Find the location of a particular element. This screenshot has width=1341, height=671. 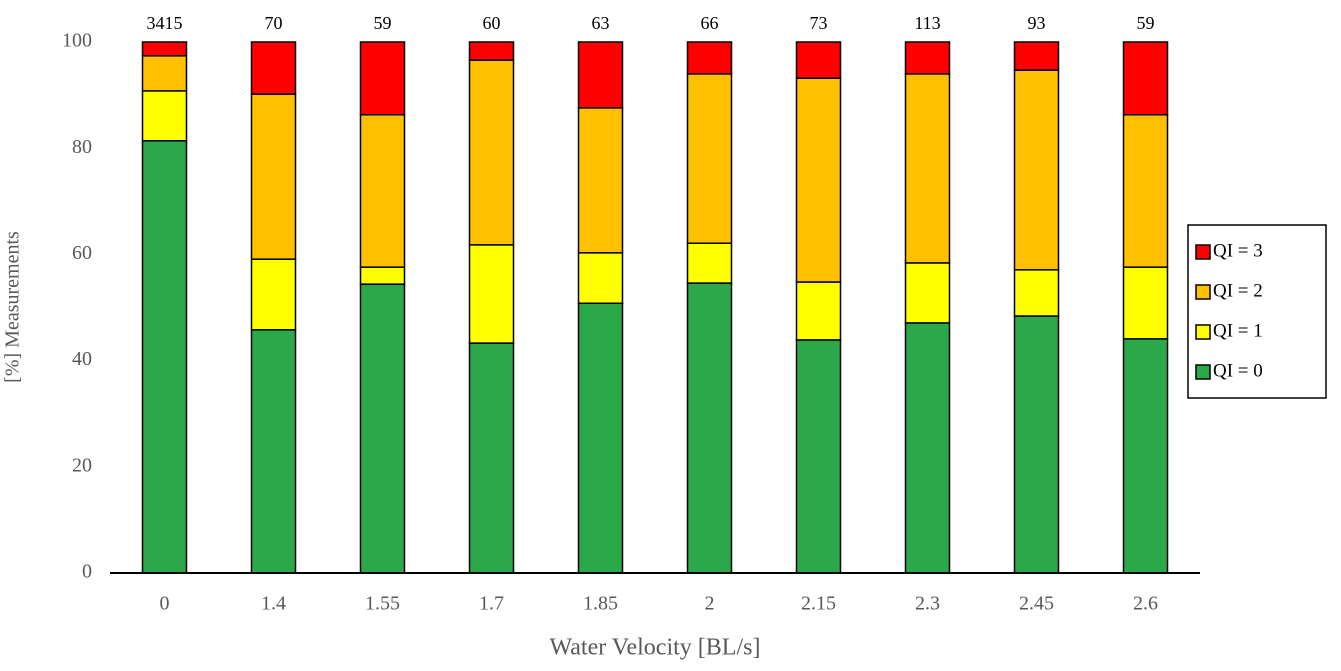

legend-label: QI = 2 is located at coordinates (1238, 290).